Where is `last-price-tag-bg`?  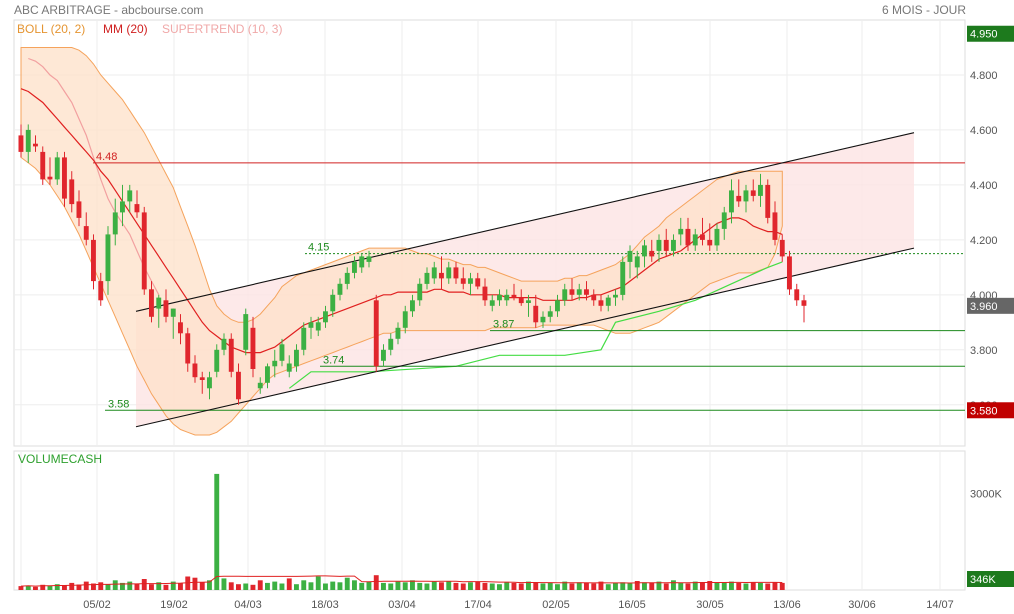
last-price-tag-bg is located at coordinates (990, 305).